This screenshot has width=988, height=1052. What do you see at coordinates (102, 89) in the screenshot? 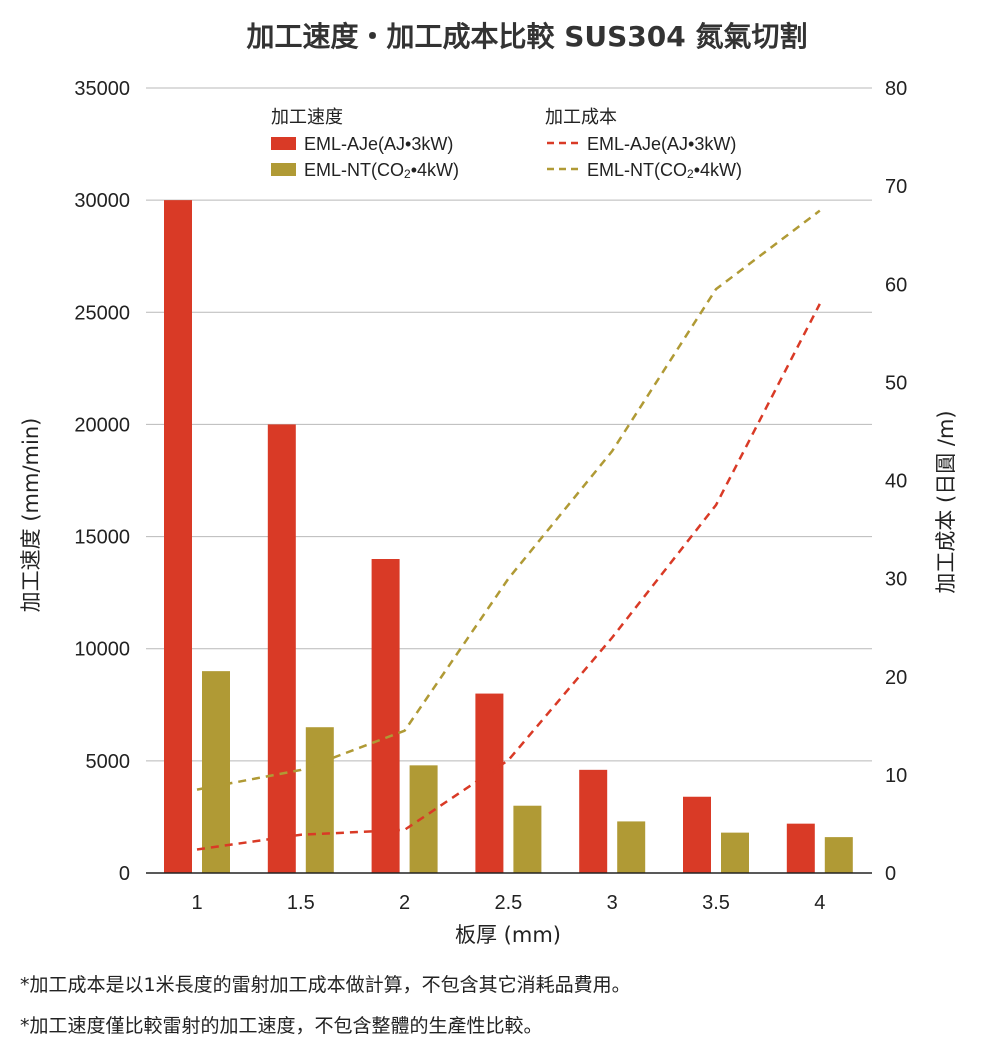
I see `y-left-tick-label: 35000` at bounding box center [102, 89].